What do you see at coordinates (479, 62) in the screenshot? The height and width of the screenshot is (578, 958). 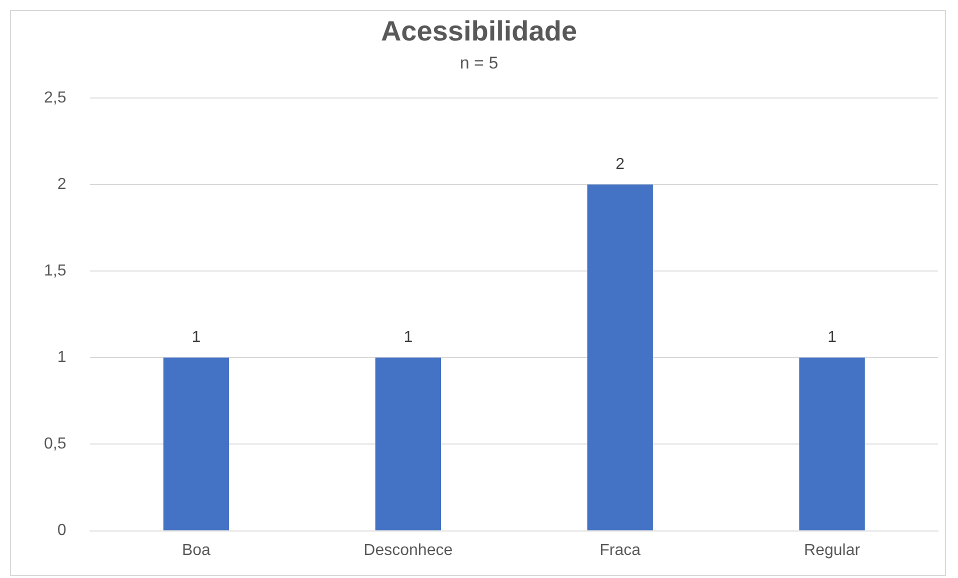 I see `chart-subtitle: n = 5` at bounding box center [479, 62].